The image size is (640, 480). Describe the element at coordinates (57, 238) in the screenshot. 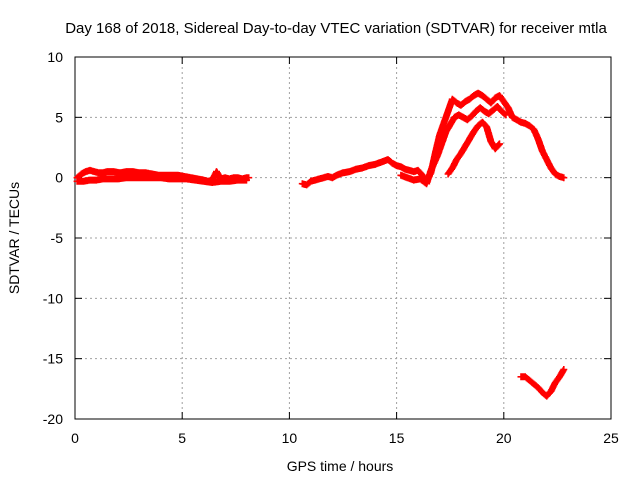

I see `y-tick-label: -5` at that location.